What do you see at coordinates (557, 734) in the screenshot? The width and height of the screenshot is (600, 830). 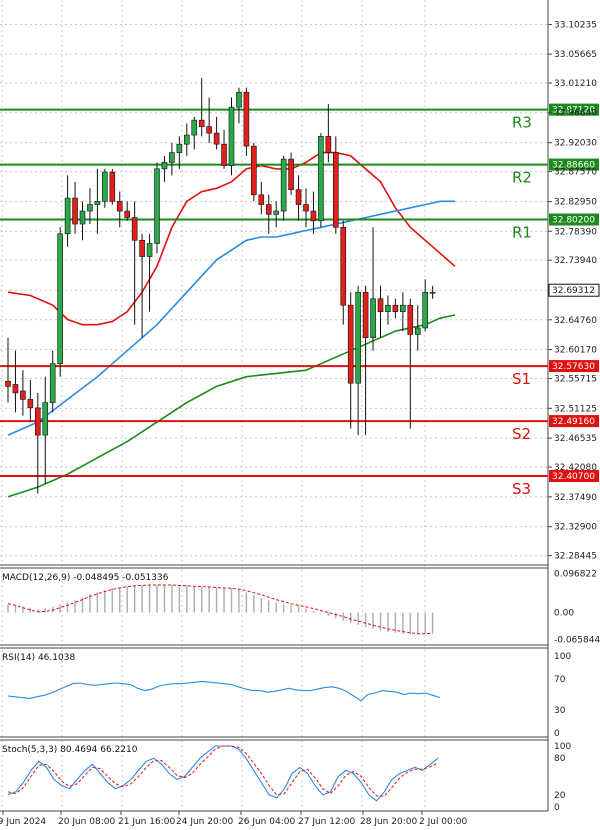 I see `rsi-tick-label: 0` at bounding box center [557, 734].